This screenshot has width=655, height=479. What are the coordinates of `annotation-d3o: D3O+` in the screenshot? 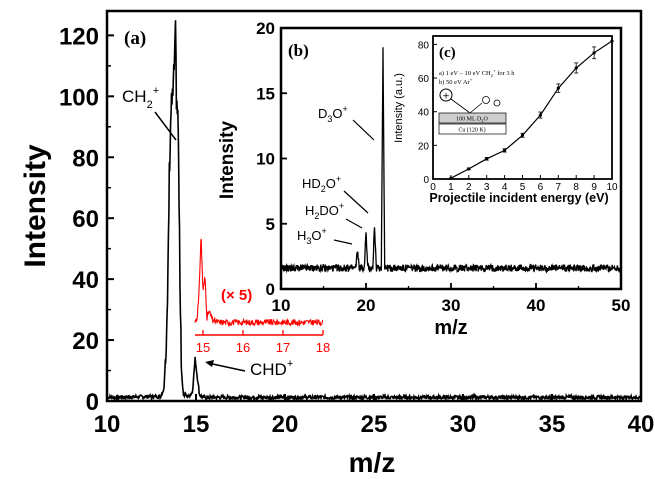 It's located at (333, 114).